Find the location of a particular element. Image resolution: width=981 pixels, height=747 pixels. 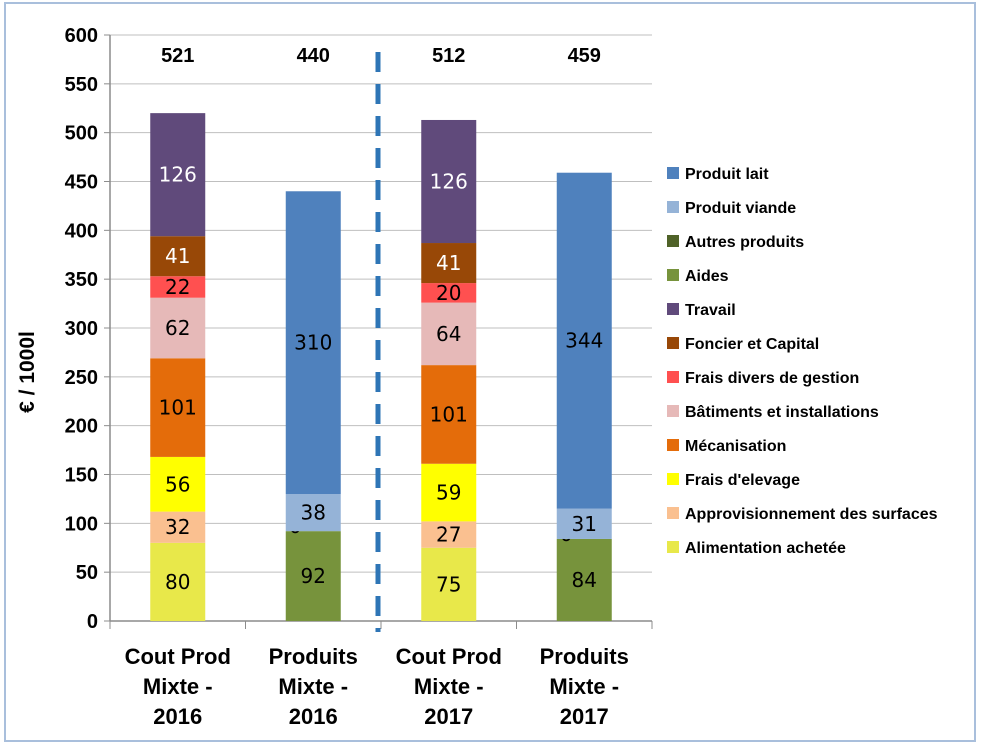

y-tick-label: 150 is located at coordinates (81, 476).